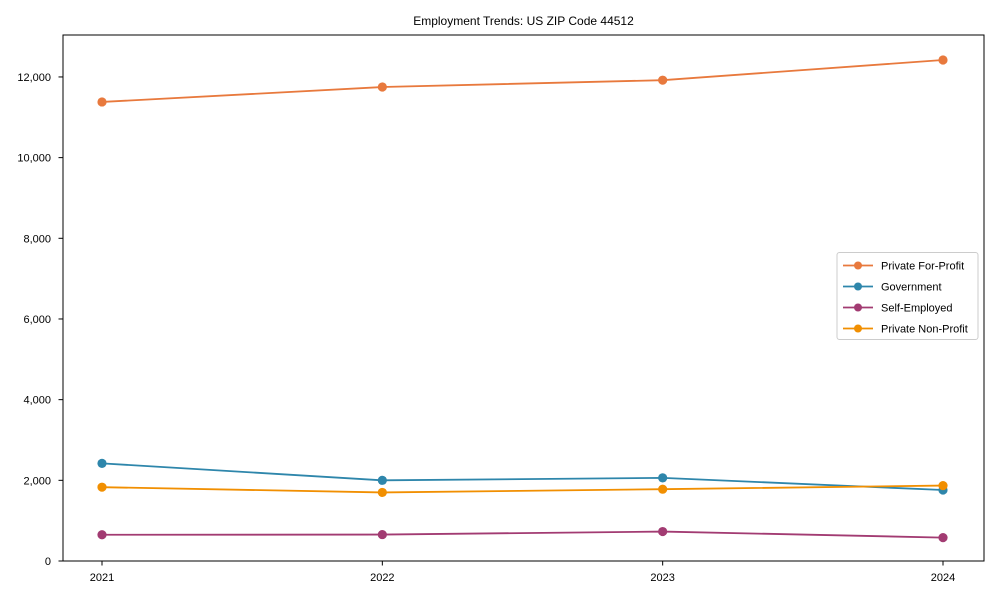 This screenshot has width=1000, height=605. What do you see at coordinates (663, 80) in the screenshot?
I see `data-point-private-for-profit-2023` at bounding box center [663, 80].